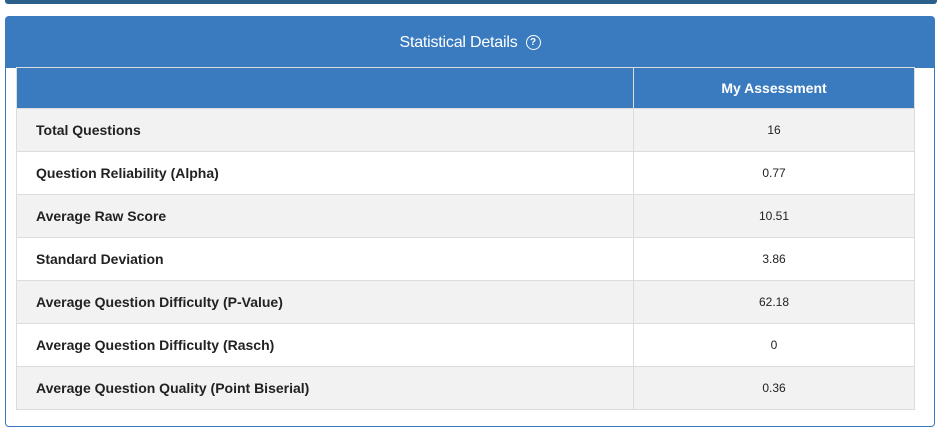 The image size is (944, 438). I want to click on row-value: 62.18, so click(774, 302).